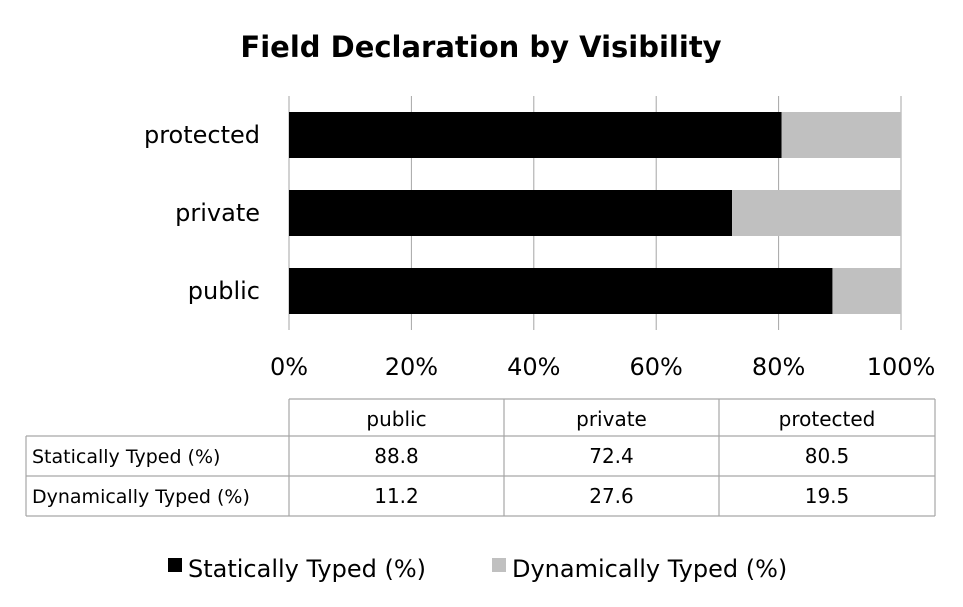 This screenshot has height=607, width=963. I want to click on table-cell-1-1: 27.6, so click(611, 496).